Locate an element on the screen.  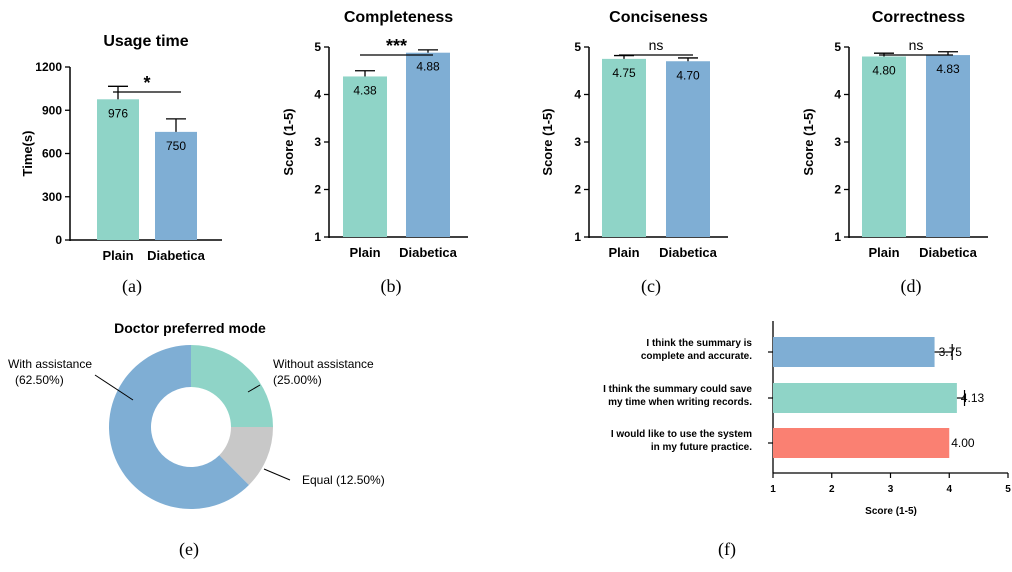
slice-equal is located at coordinates (246, 456).